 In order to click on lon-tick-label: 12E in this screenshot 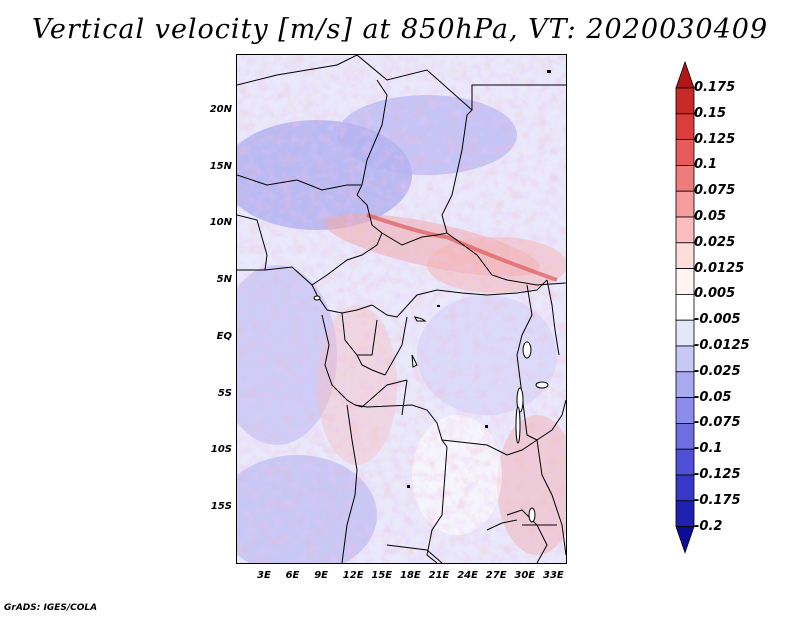, I will do `click(353, 575)`.